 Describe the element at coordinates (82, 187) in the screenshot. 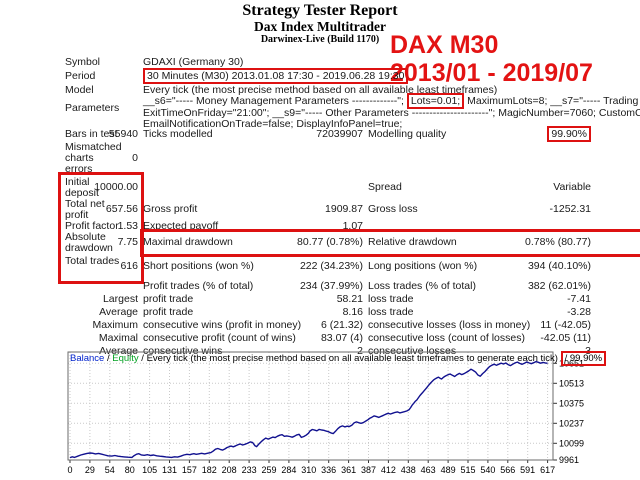

I see `report-cell: Initial deposit` at that location.